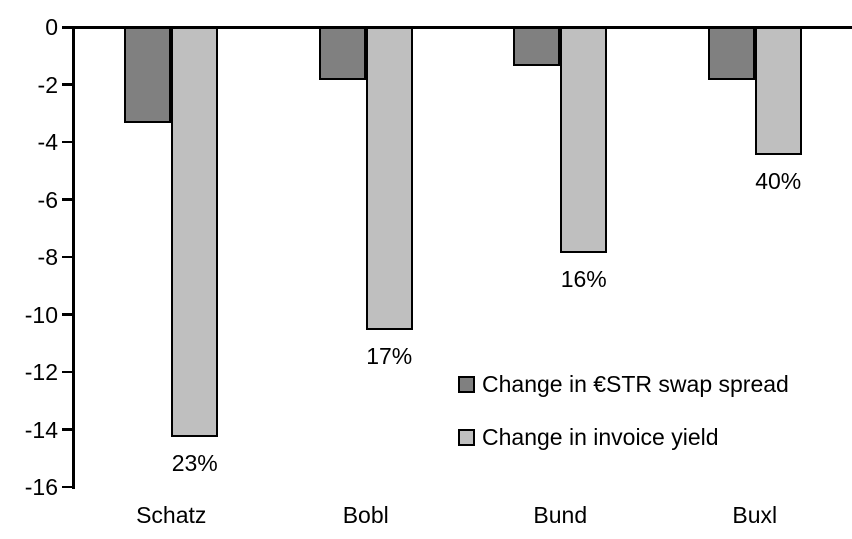 The height and width of the screenshot is (539, 852). What do you see at coordinates (171, 515) in the screenshot?
I see `x-axis-label-schatz: Schatz` at bounding box center [171, 515].